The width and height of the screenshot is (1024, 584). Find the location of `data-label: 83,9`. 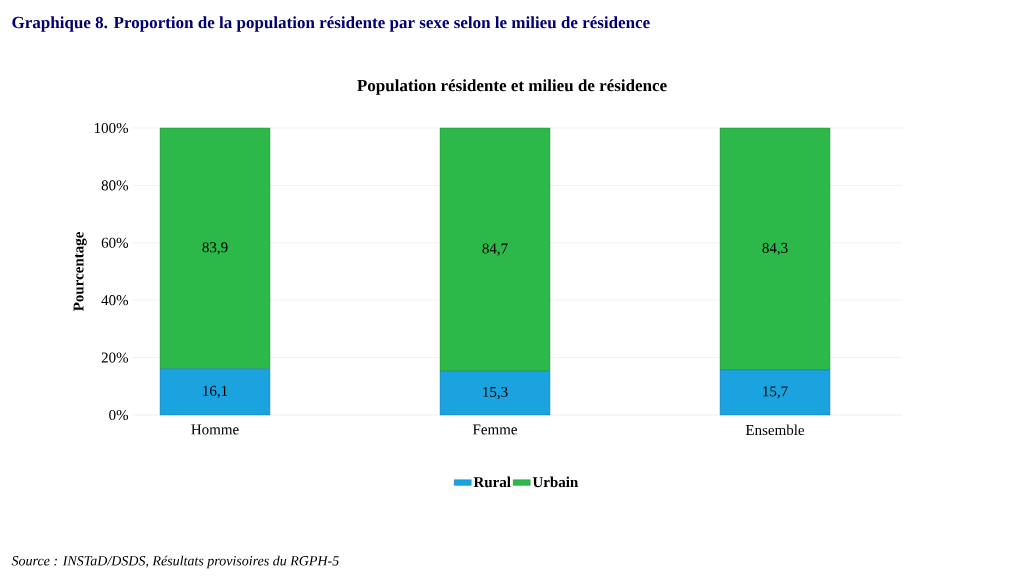

data-label: 83,9 is located at coordinates (215, 248).